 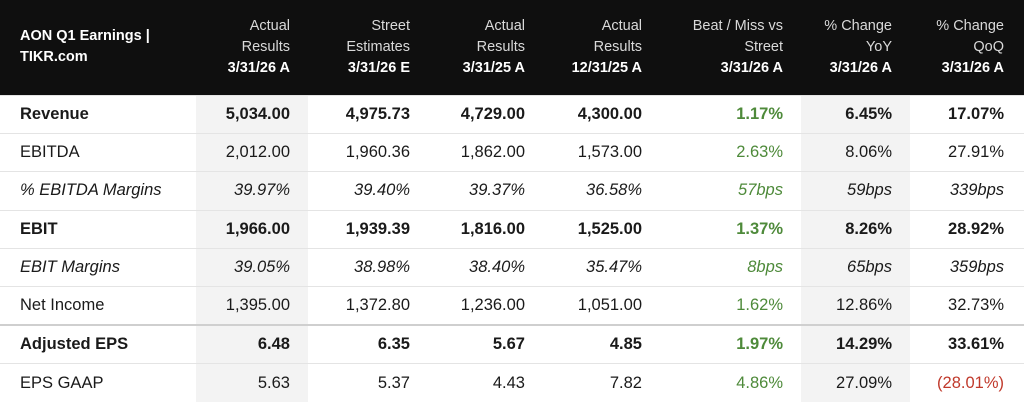 What do you see at coordinates (855, 267) in the screenshot?
I see `cell-yoy: 65bps` at bounding box center [855, 267].